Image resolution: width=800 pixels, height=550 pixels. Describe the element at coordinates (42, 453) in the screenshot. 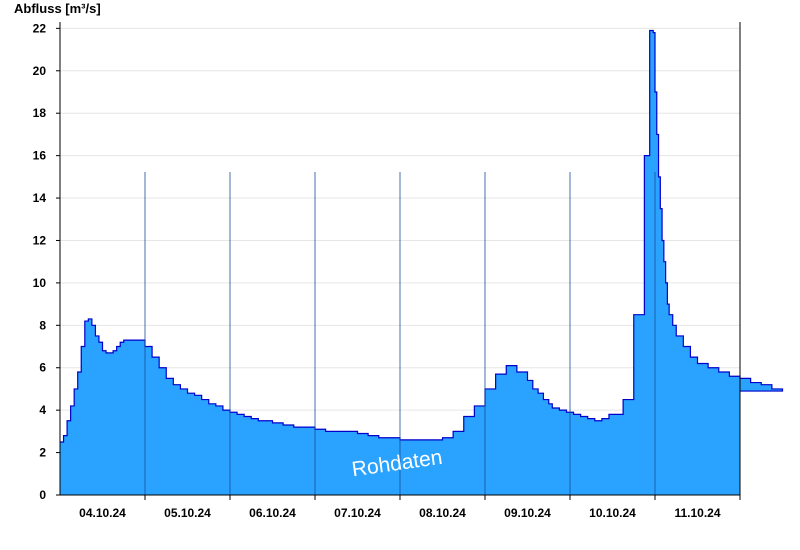

I see `y-tick-label: 2` at that location.